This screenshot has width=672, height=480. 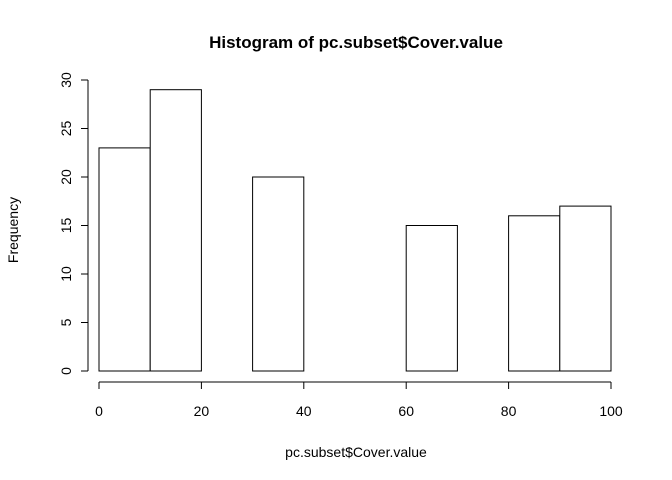 What do you see at coordinates (66, 322) in the screenshot?
I see `y-tick-label-1: 5` at bounding box center [66, 322].